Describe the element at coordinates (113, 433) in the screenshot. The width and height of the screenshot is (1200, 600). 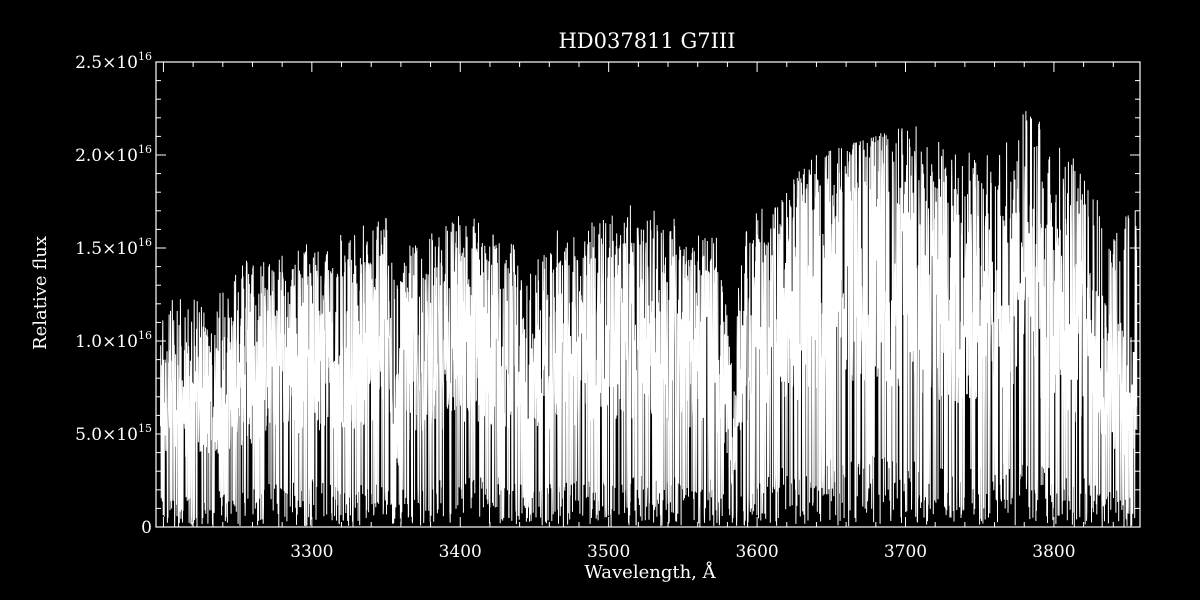
I see `y-tick-label: 5.0×10¹⁵` at that location.